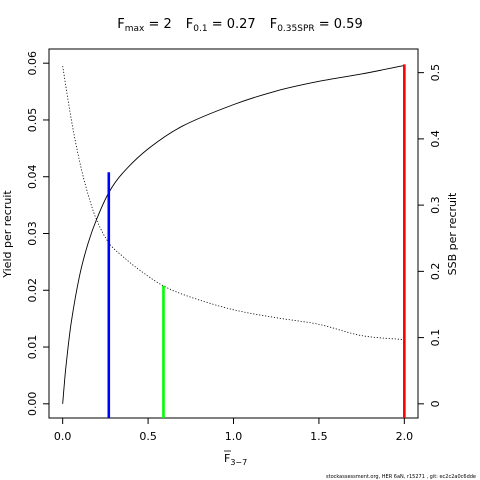 The width and height of the screenshot is (480, 480). I want to click on title-f01-base: F, so click(189, 24).